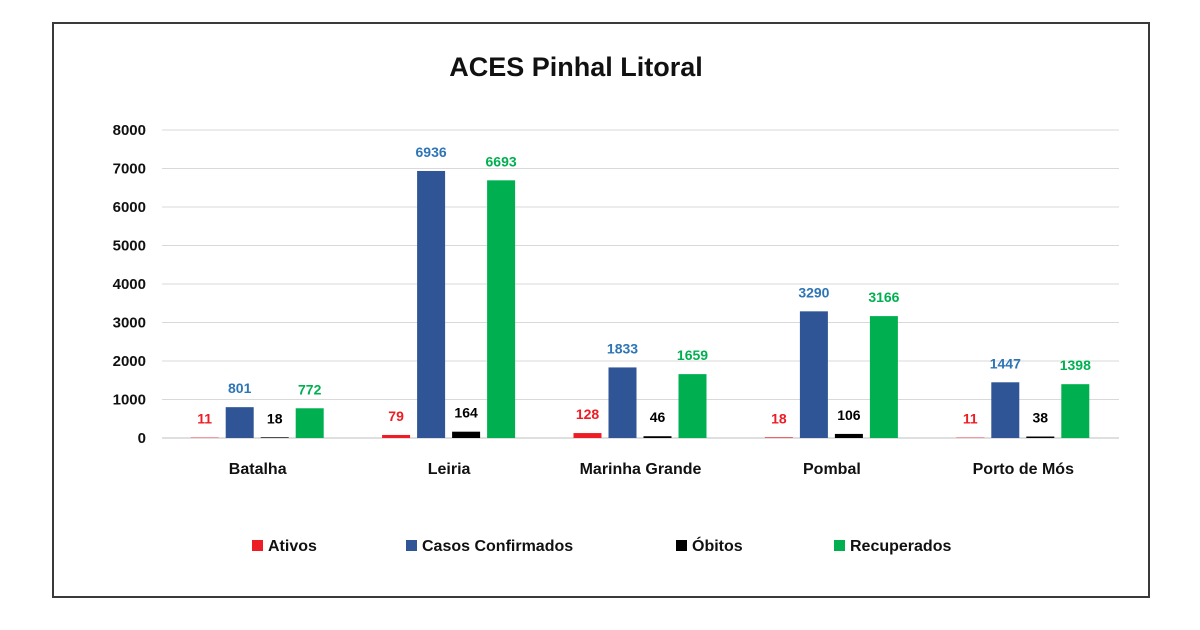 This screenshot has width=1200, height=630. Describe the element at coordinates (588, 414) in the screenshot. I see `data-label: 128` at that location.